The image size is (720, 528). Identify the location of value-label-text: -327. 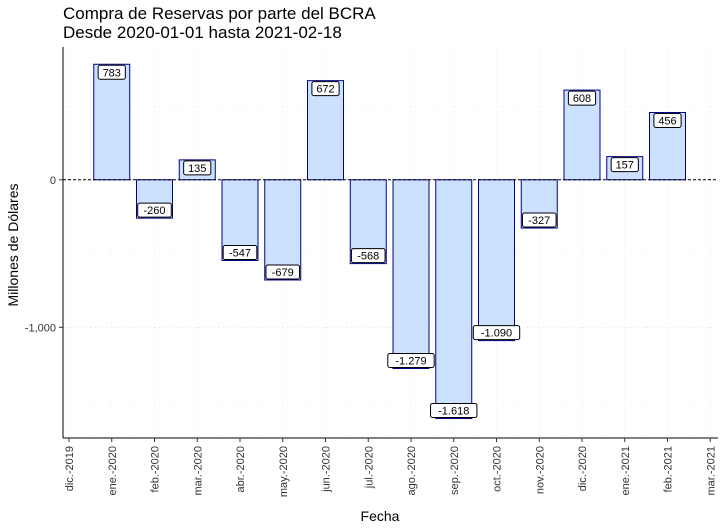
(539, 221).